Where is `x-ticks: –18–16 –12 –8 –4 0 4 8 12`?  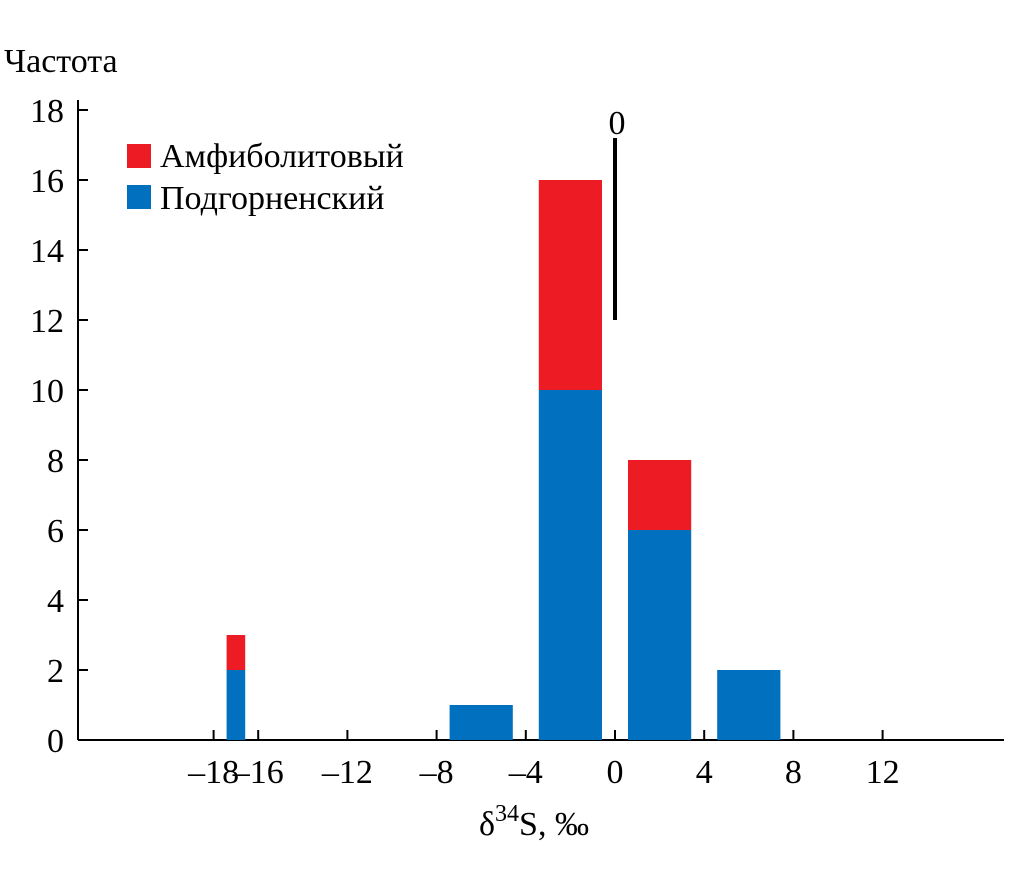 x-ticks: –18–16 –12 –8 –4 0 4 8 12 is located at coordinates (543, 760).